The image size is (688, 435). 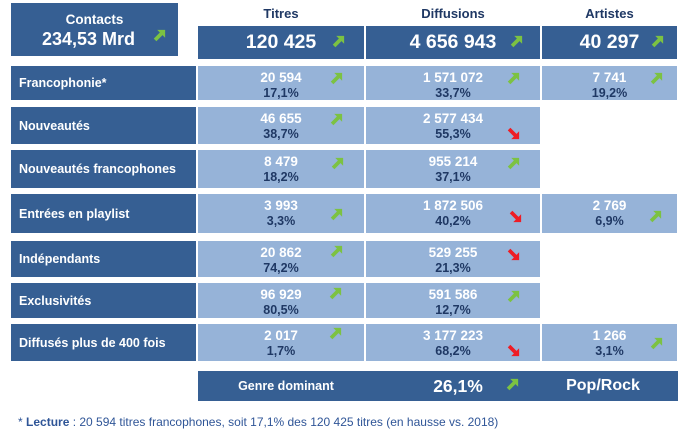 I want to click on cell-diffusions: 529 255 21,3%, so click(x=453, y=259).